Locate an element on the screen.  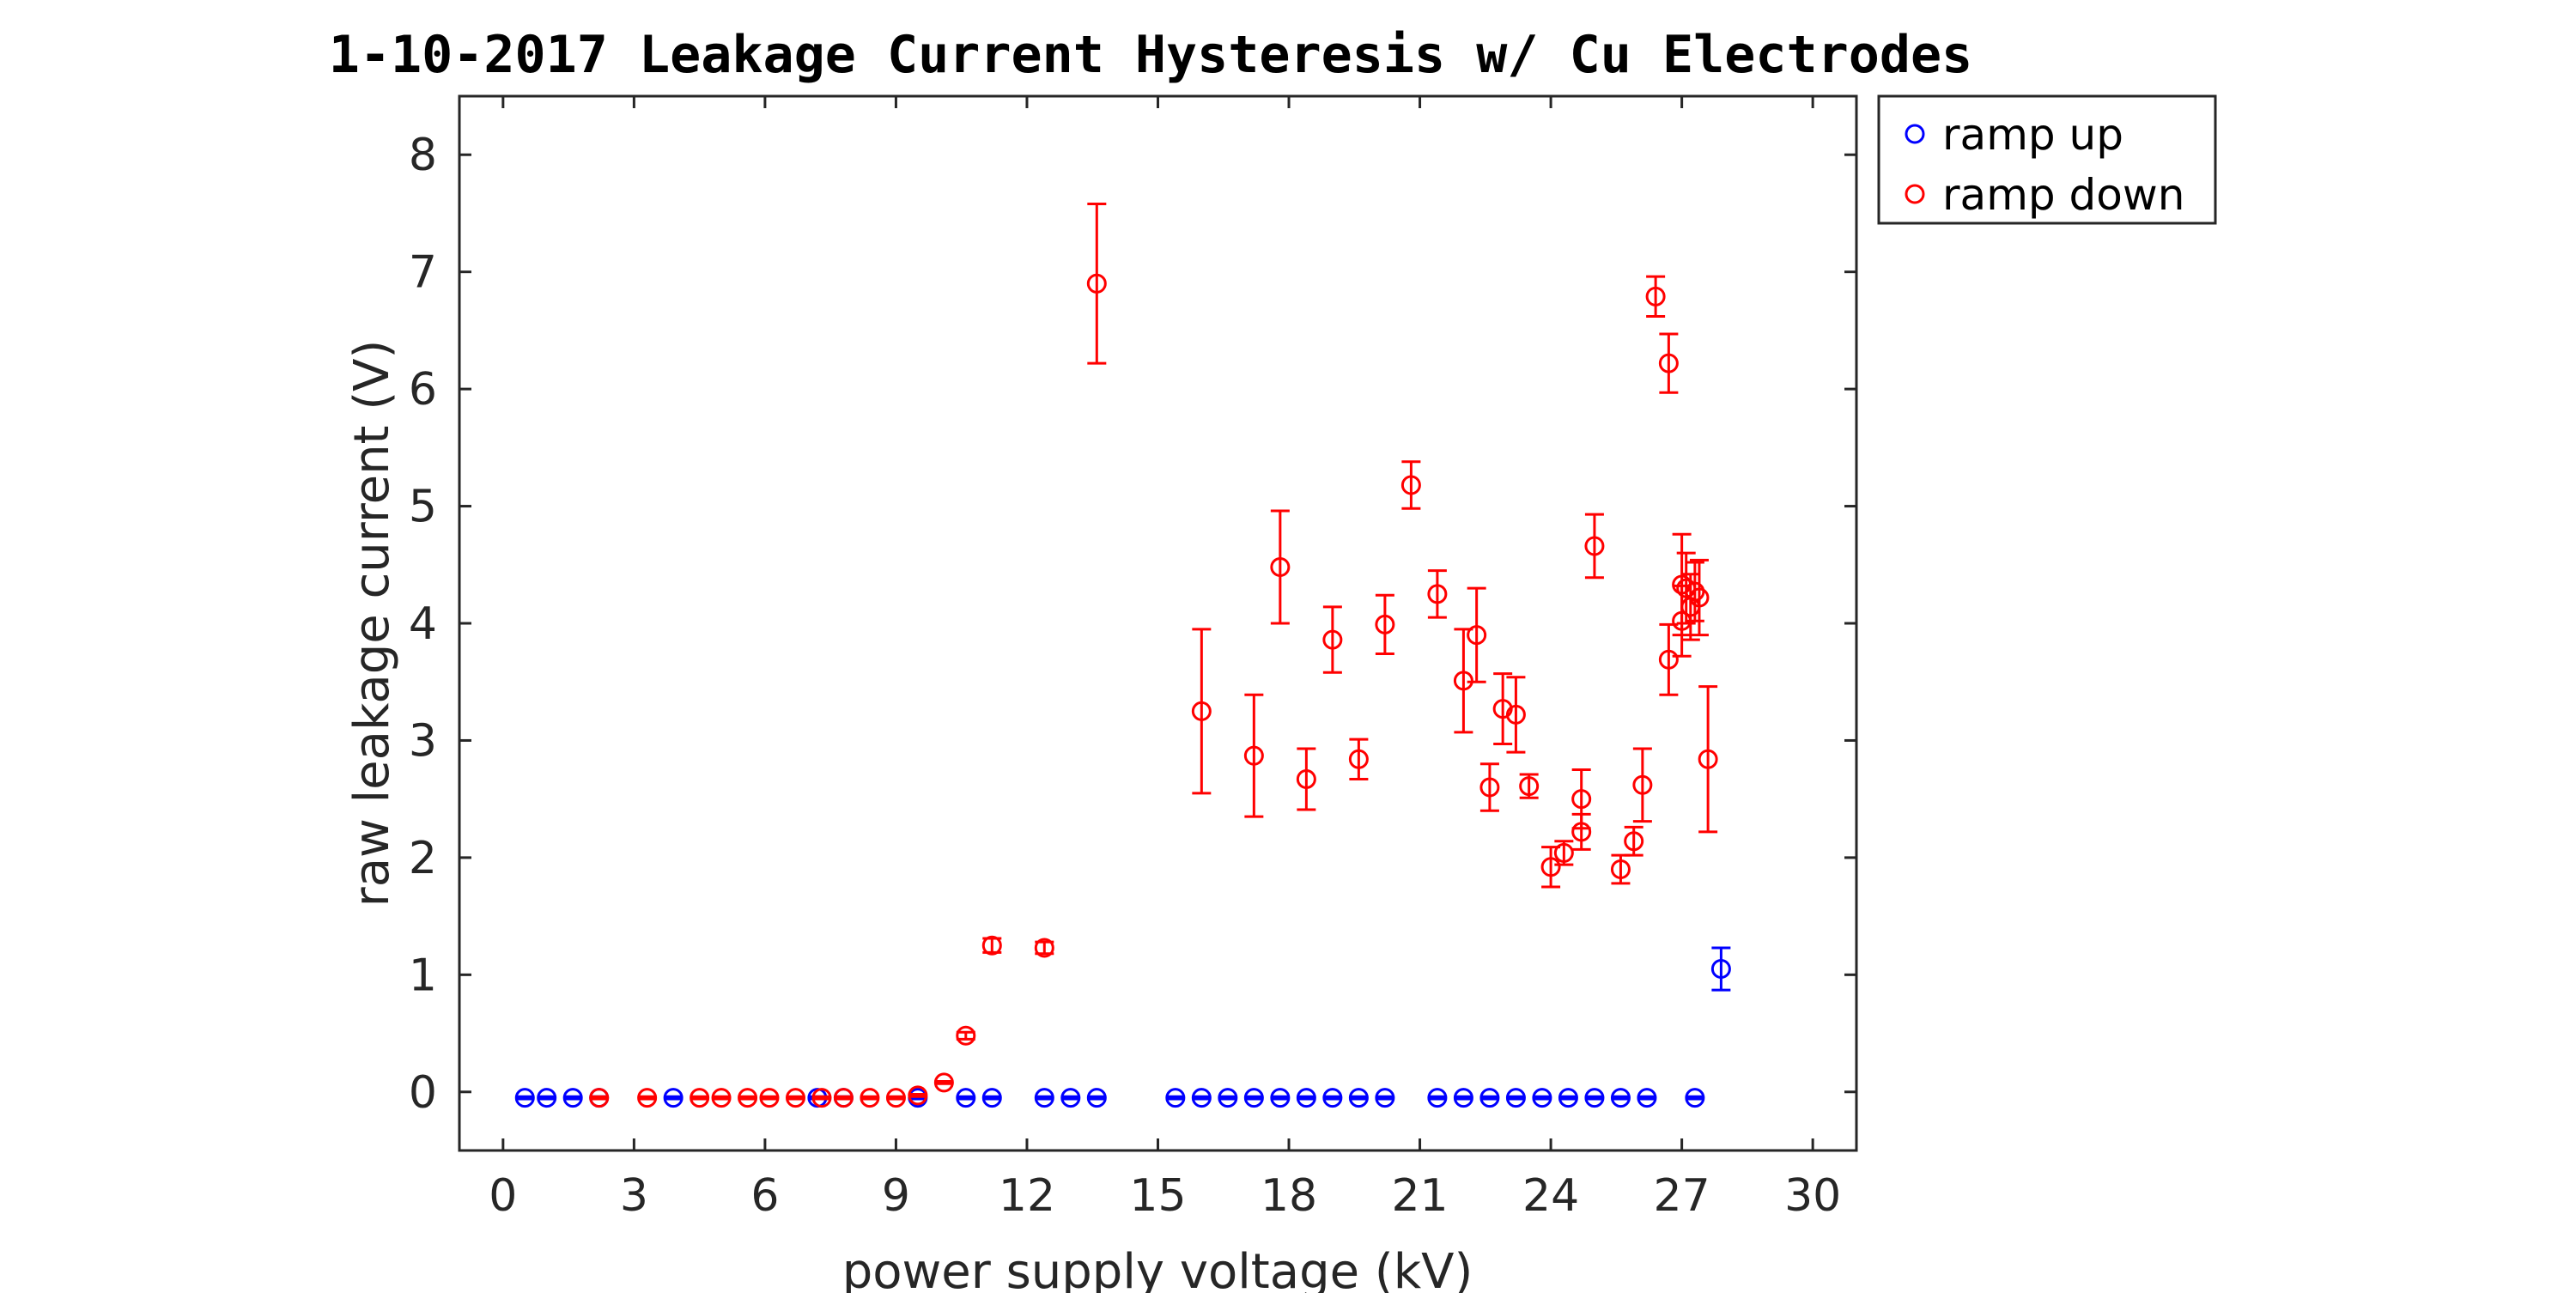
legend-label-ramp-down: ramp down is located at coordinates (2063, 195).